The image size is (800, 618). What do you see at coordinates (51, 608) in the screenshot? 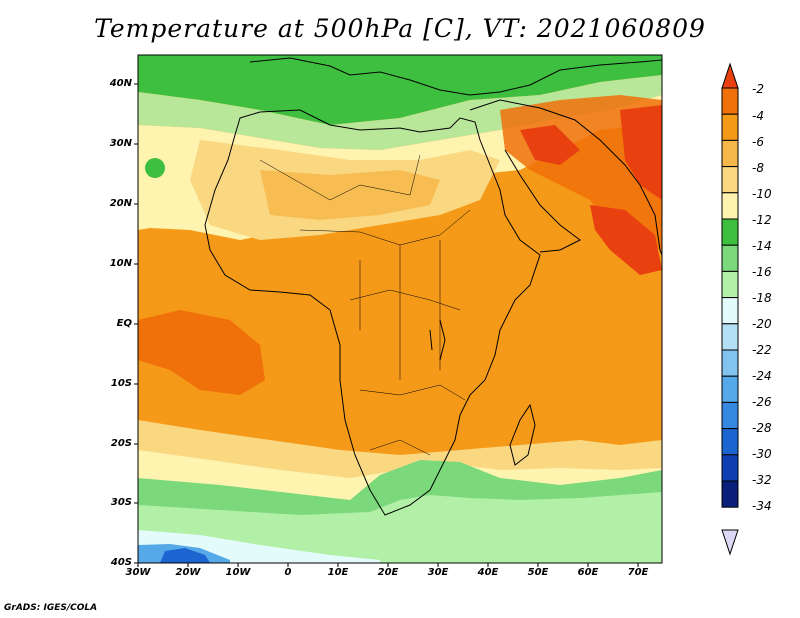
I see `grads-credit: GrADS: IGES/COLA` at bounding box center [51, 608].